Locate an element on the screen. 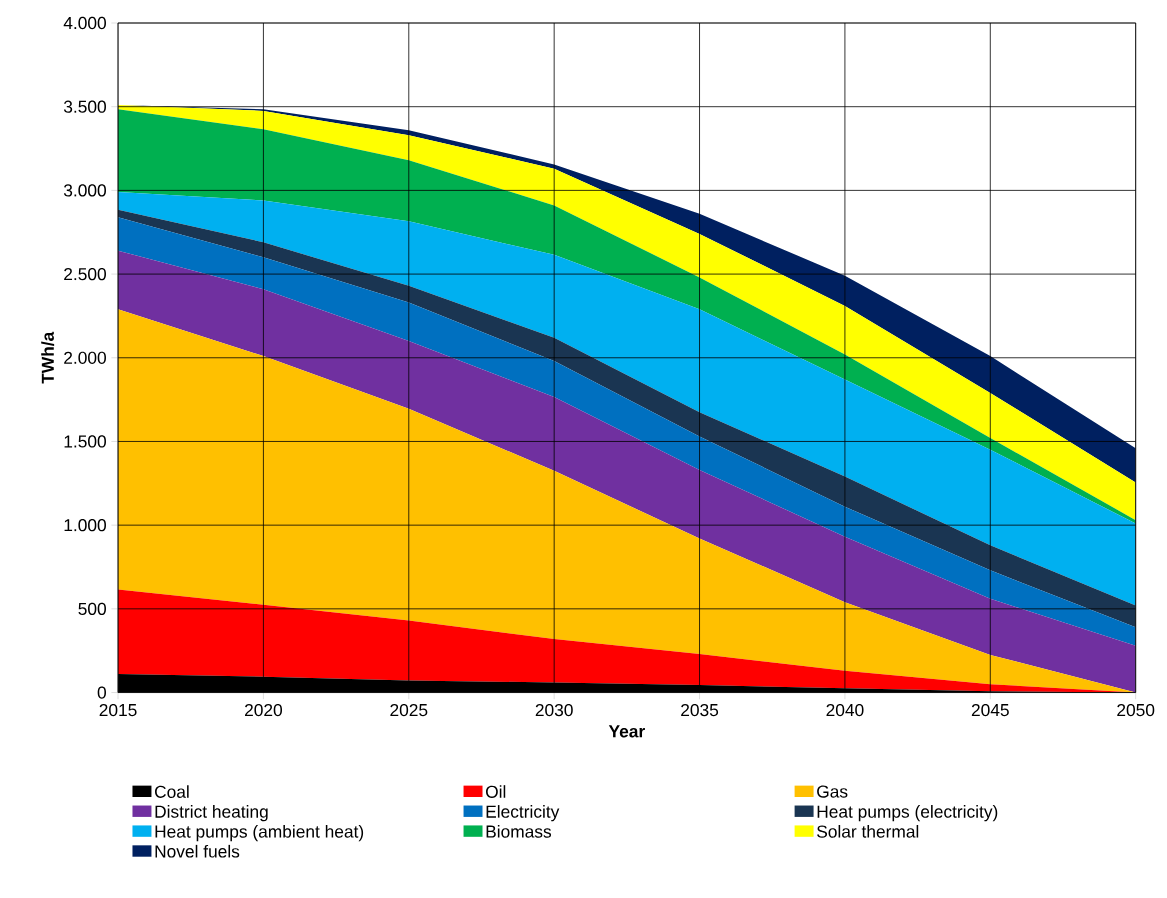 The image size is (1167, 898). x-tick-label: 2040 is located at coordinates (845, 710).